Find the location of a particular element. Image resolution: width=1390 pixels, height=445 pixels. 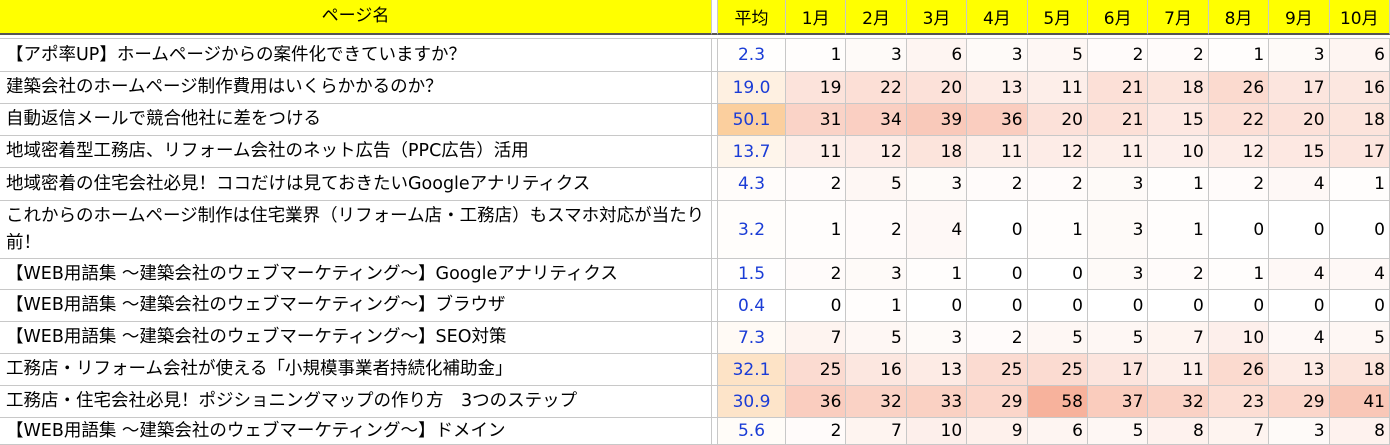

header-month-7: 7月 is located at coordinates (1178, 17).